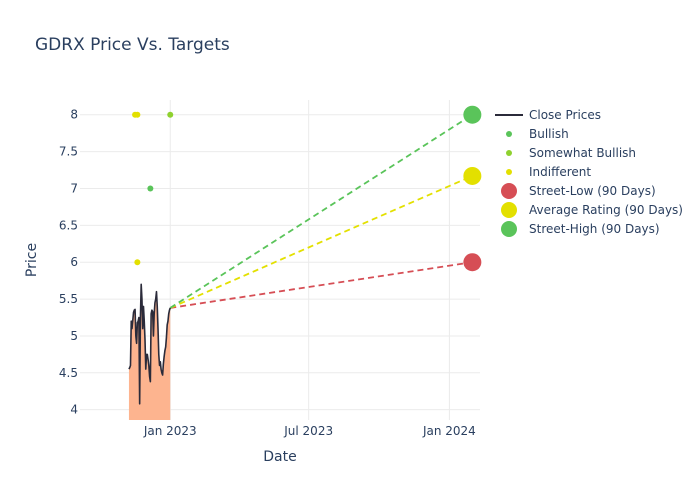 This screenshot has height=500, width=700. Describe the element at coordinates (68, 225) in the screenshot. I see `y-tick-label: 6.5` at that location.